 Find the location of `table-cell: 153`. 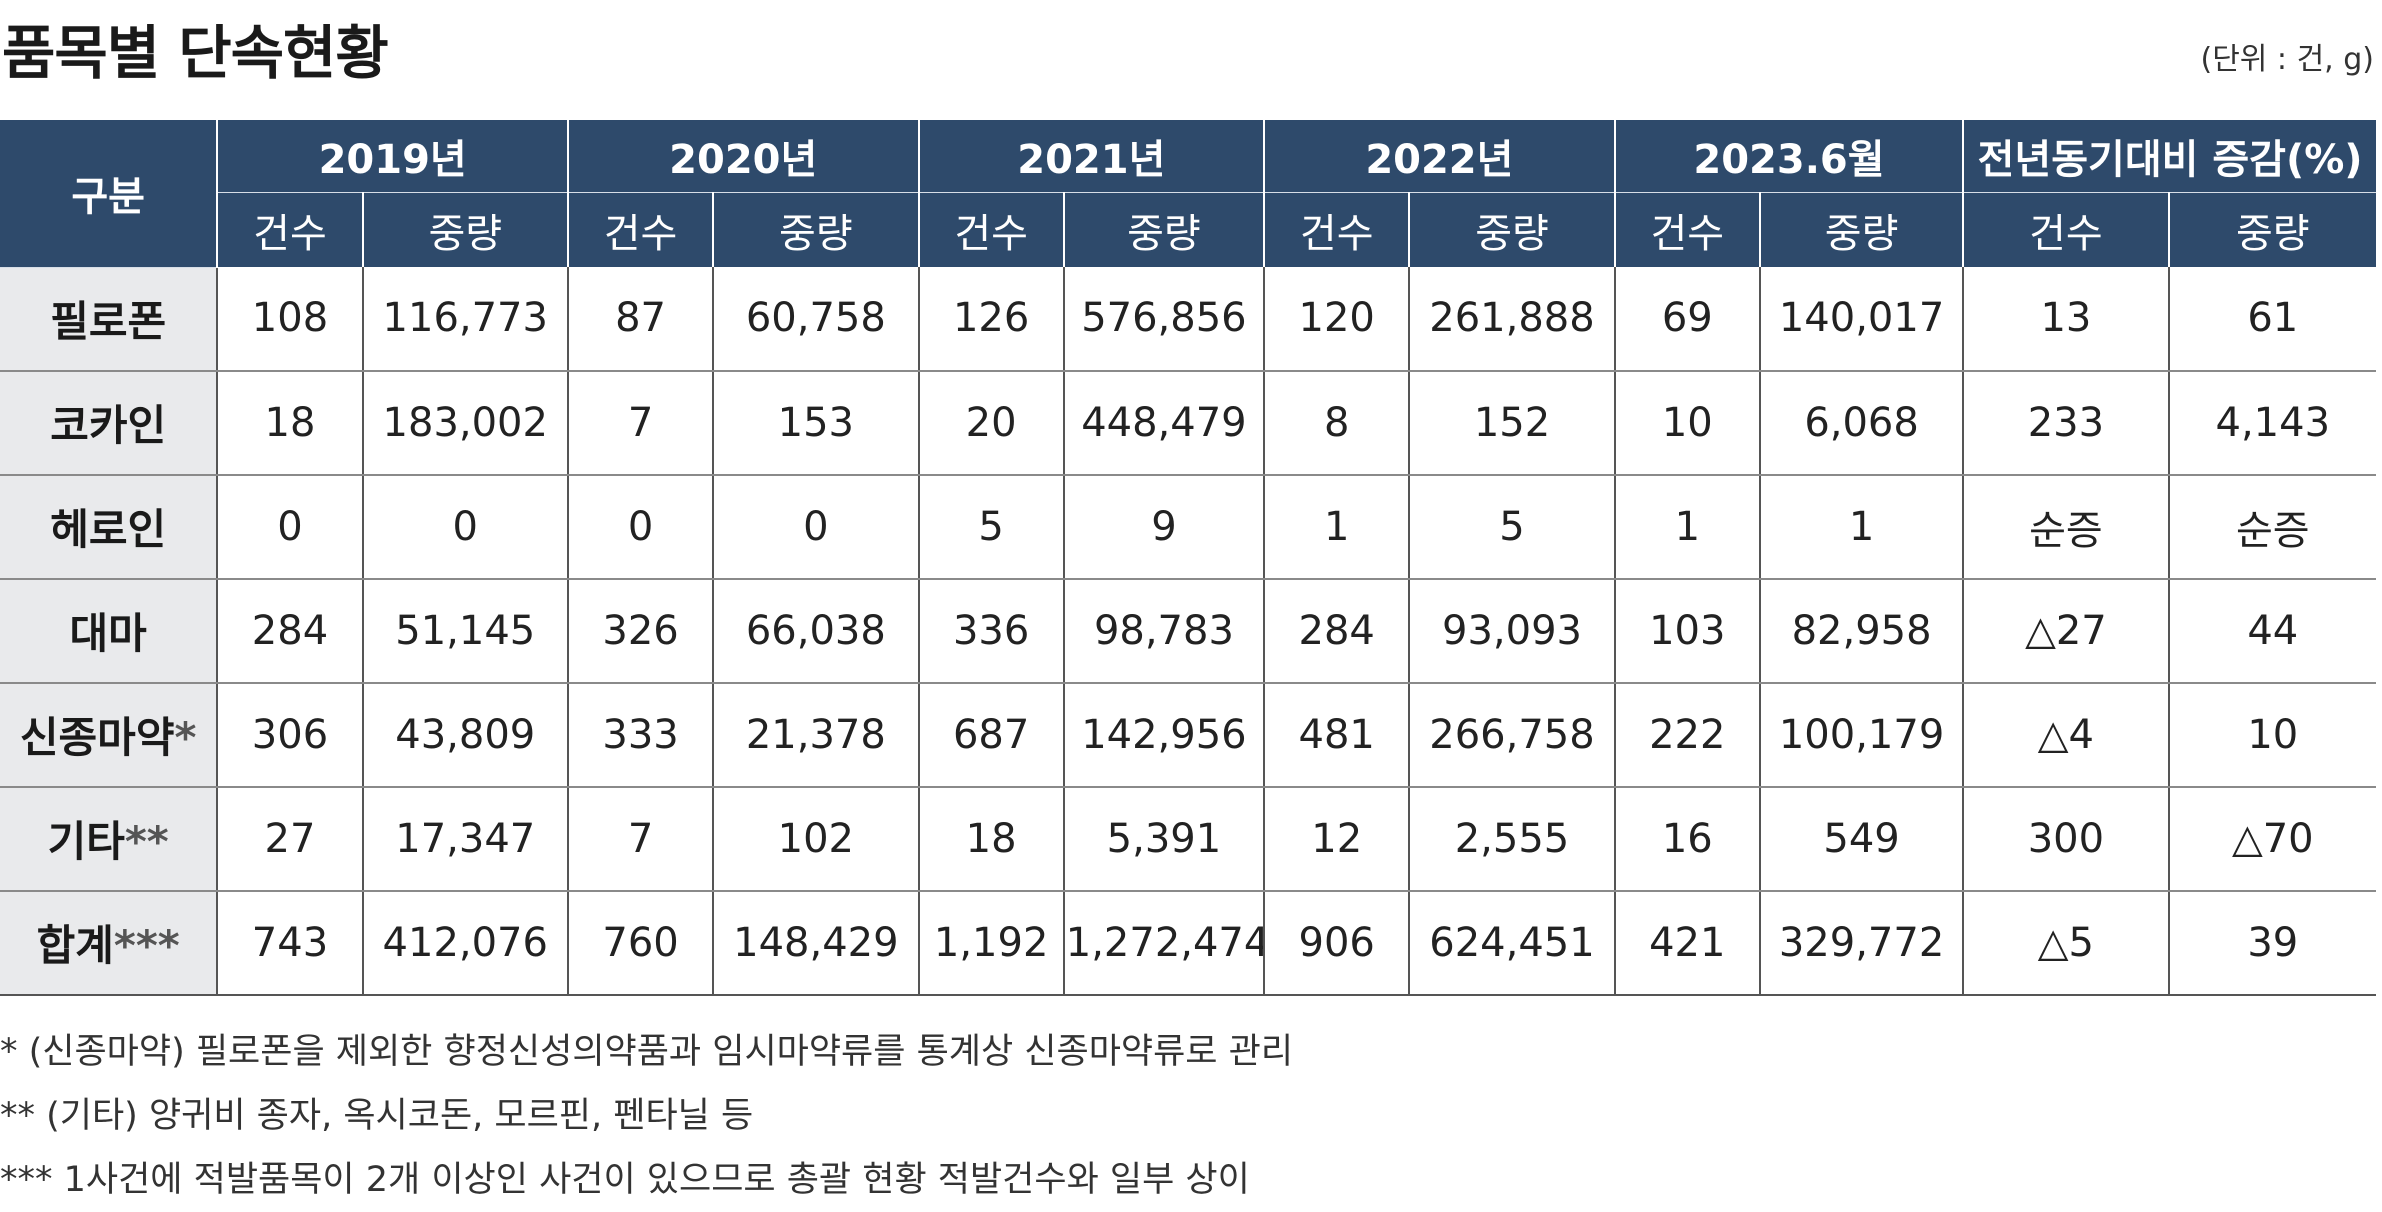

table-cell: 153 is located at coordinates (816, 423).